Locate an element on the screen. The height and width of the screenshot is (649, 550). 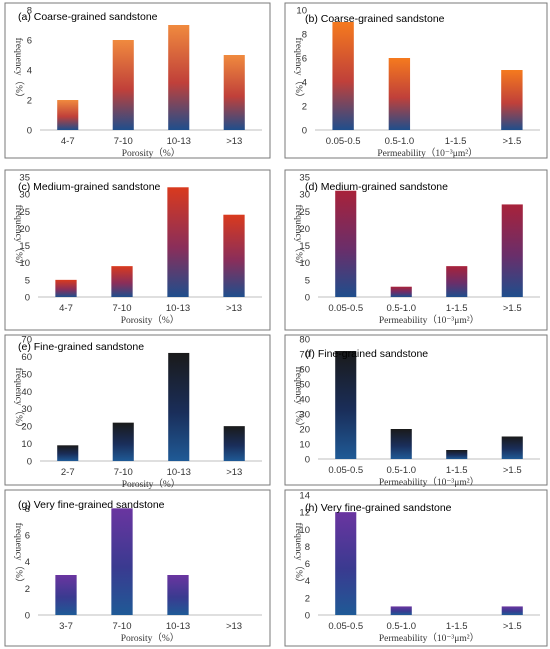
x-tick-label: >1.5 is located at coordinates (512, 470).